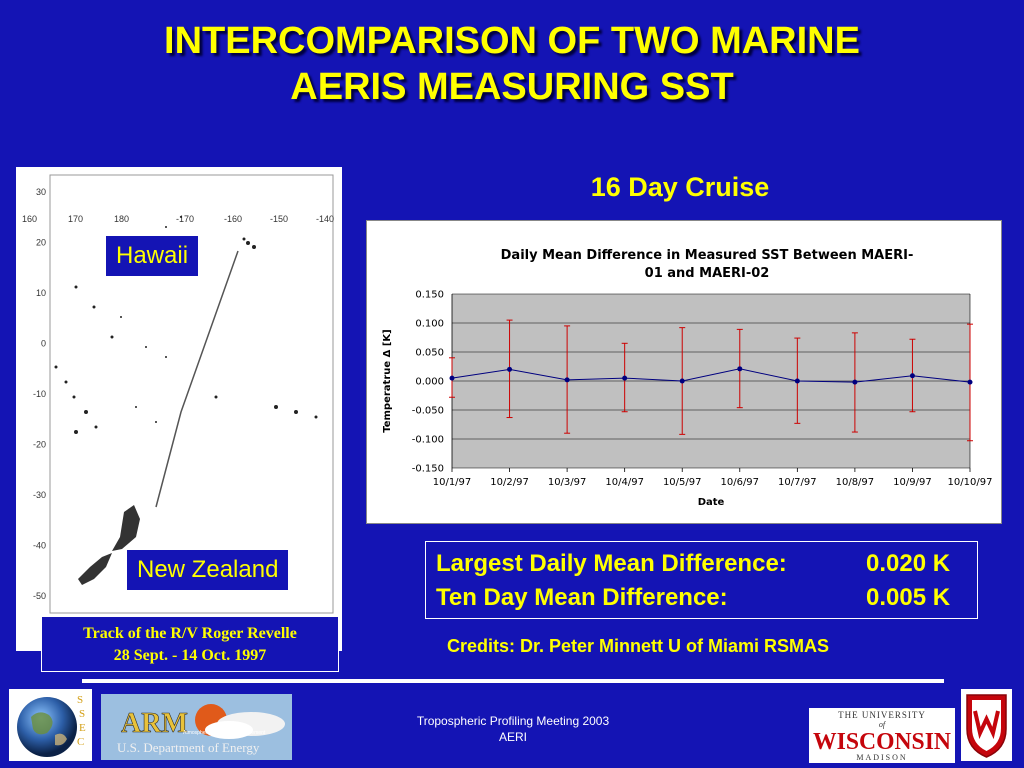  I want to click on map-lat-tick: -10, so click(39, 394).